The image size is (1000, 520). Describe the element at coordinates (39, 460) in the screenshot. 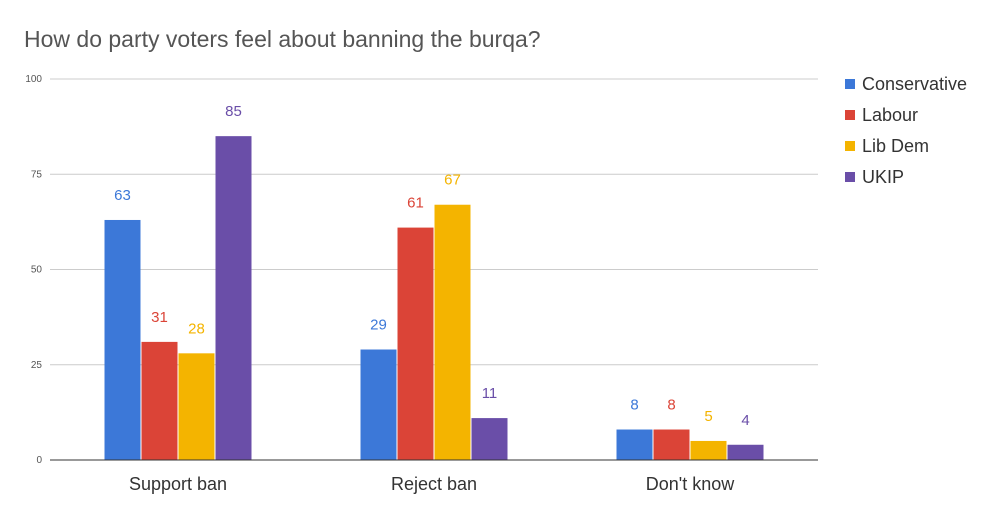

I see `y-tick-label: 0` at that location.